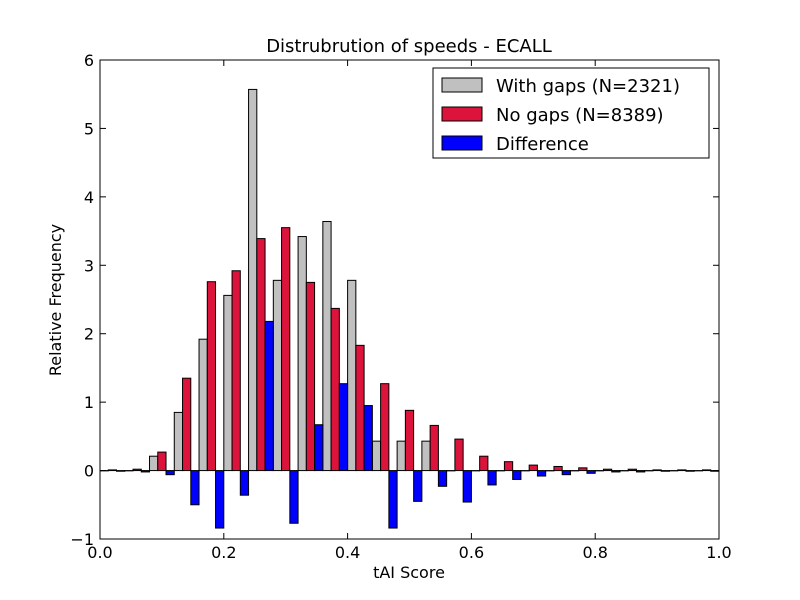  Describe the element at coordinates (82, 539) in the screenshot. I see `y-tick-label: −1` at that location.